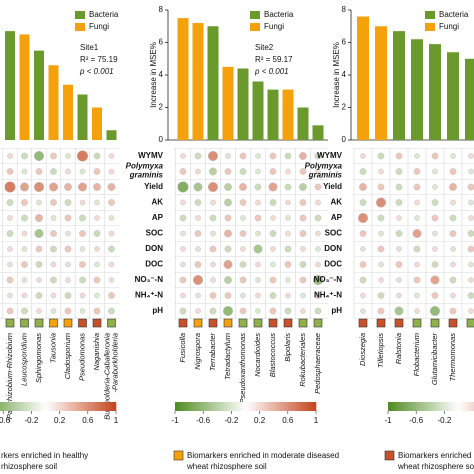 Image resolution: width=474 pixels, height=474 pixels. Describe the element at coordinates (389, 455) in the screenshot. I see `enrichment-legend-swatch` at that location.